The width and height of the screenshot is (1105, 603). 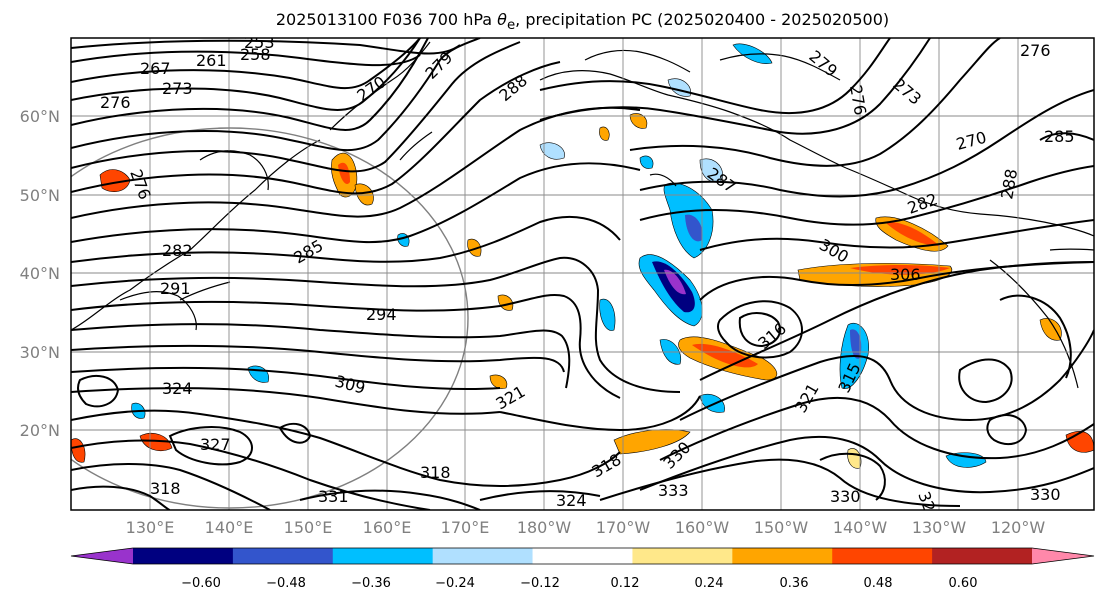 What do you see at coordinates (781, 527) in the screenshot?
I see `lon-label: 150°W` at bounding box center [781, 527].